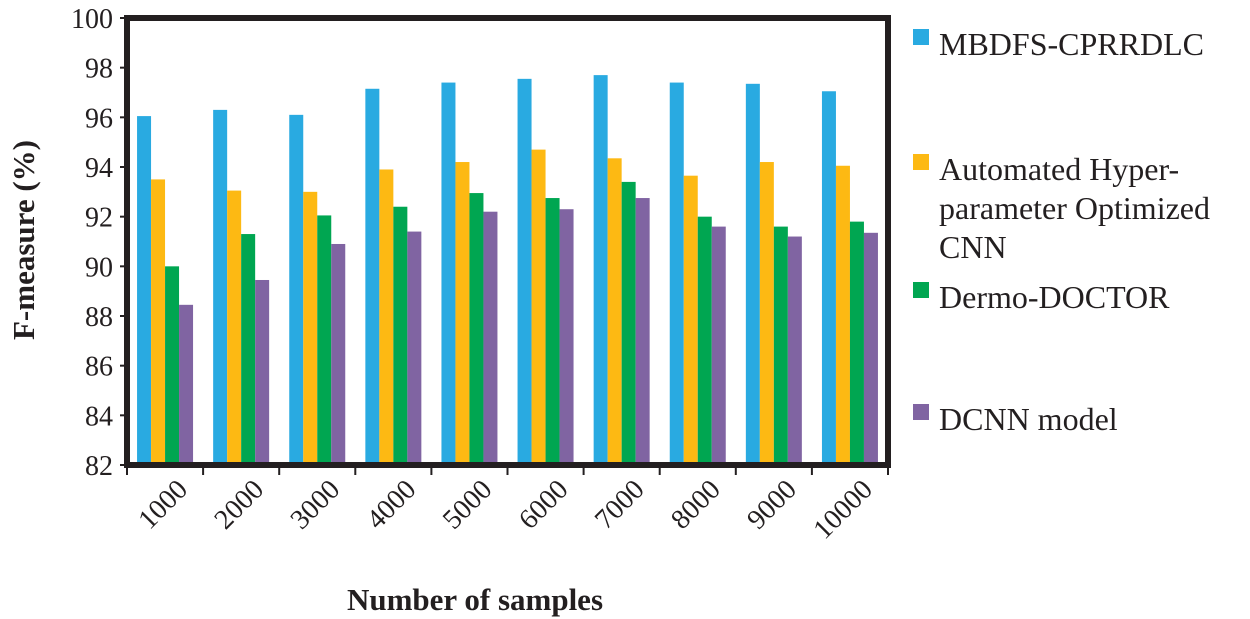 Image resolution: width=1250 pixels, height=619 pixels. What do you see at coordinates (23, 240) in the screenshot?
I see `y-axis-title: F-measure (%)` at bounding box center [23, 240].